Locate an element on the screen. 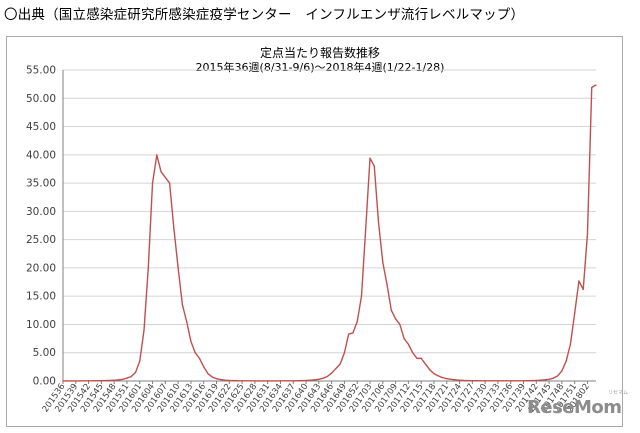  y-tick-label: 50.00 is located at coordinates (41, 99).